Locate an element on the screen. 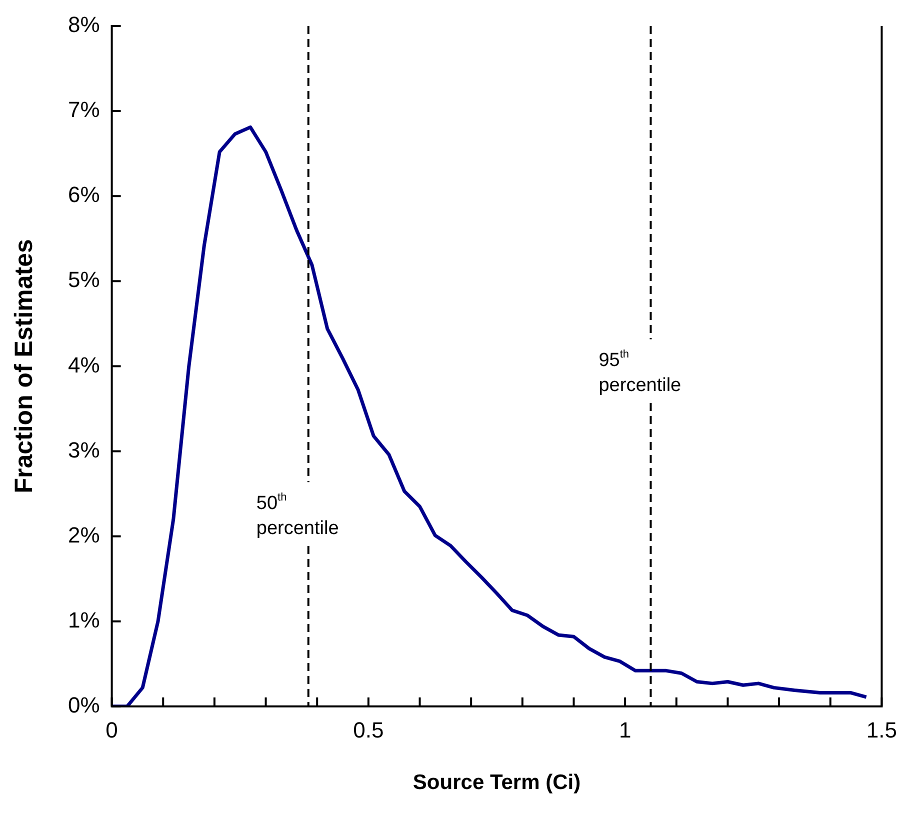  y-tick-label: 3% is located at coordinates (84, 449).